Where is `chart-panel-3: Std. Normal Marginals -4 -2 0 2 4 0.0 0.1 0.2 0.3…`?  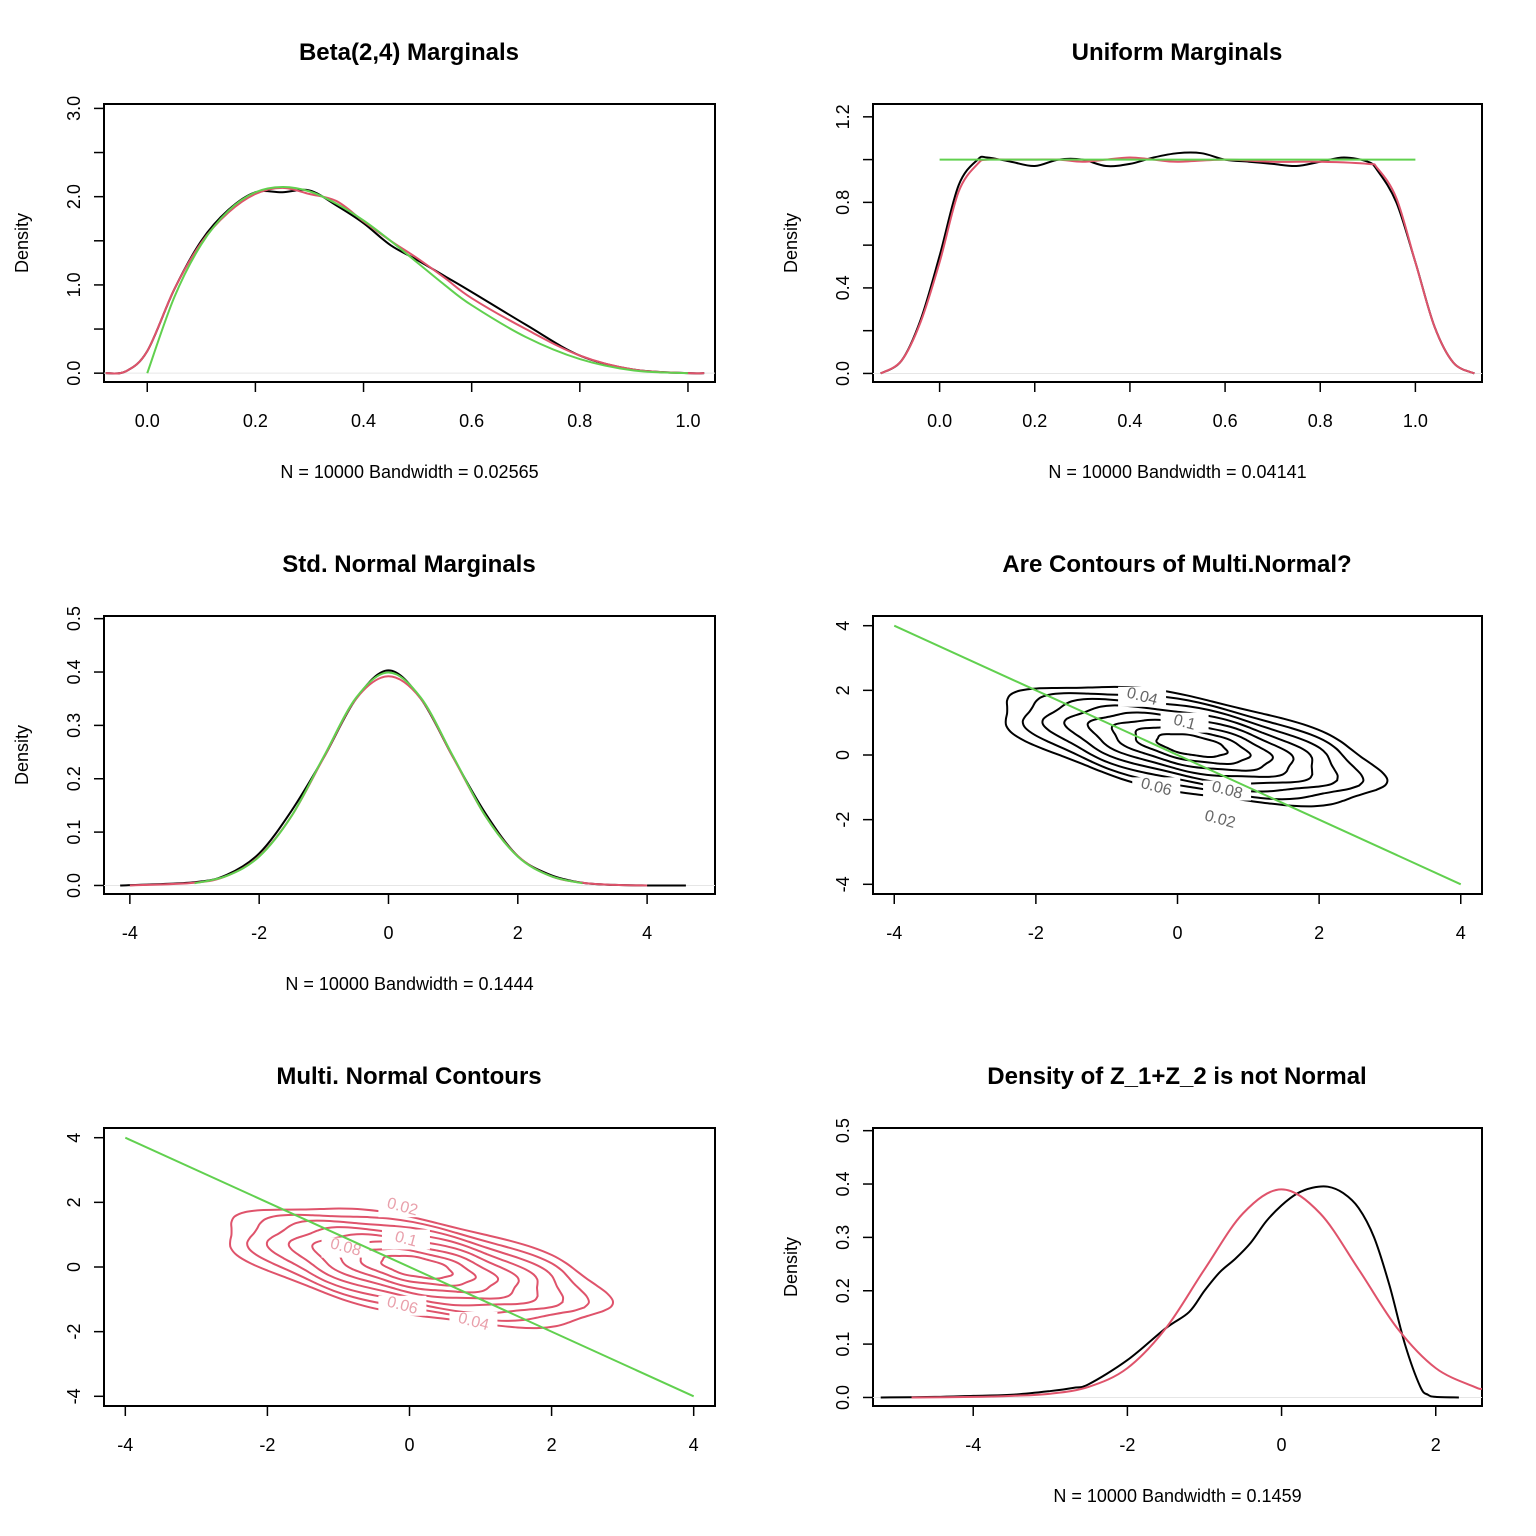 chart-panel-3: Std. Normal Marginals -4 -2 0 2 4 0.0 0.1 0.2 0.3… is located at coordinates (364, 772).